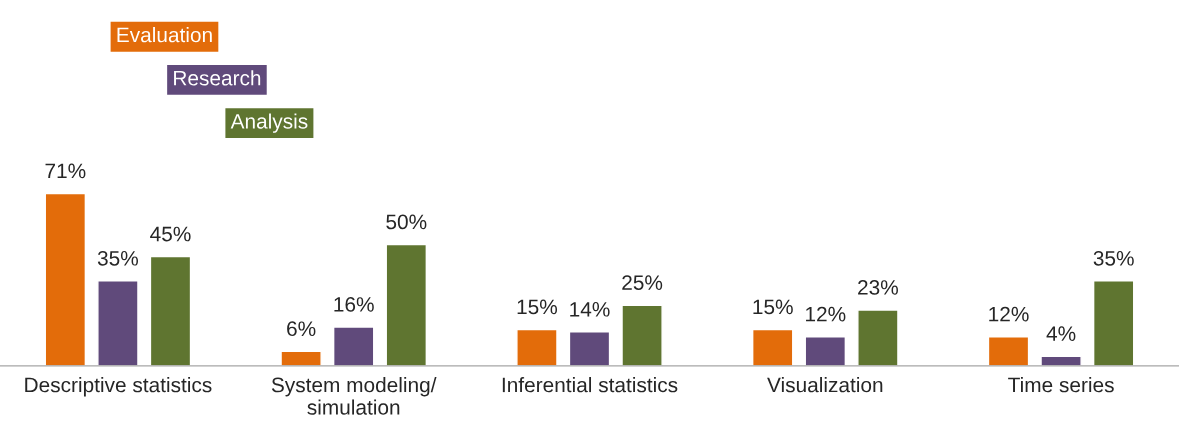 This screenshot has height=432, width=1179. What do you see at coordinates (118, 387) in the screenshot?
I see `x-tick-label: Descriptive statistics` at bounding box center [118, 387].